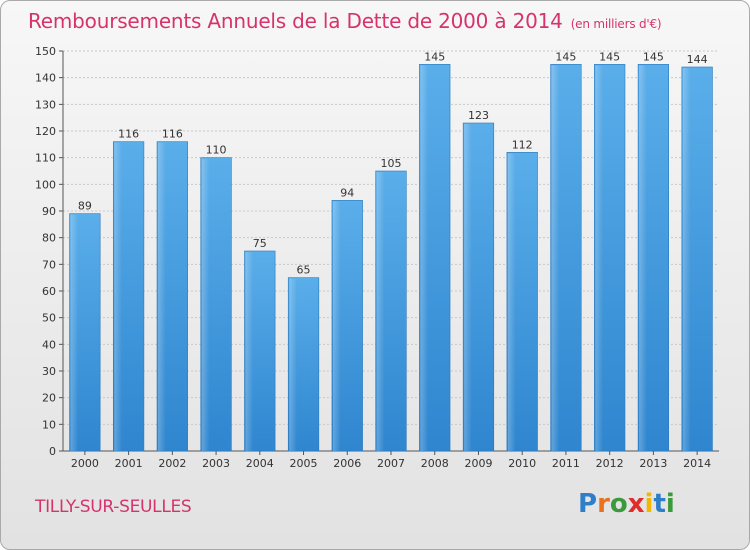  I want to click on x-tick-label-2008: 2008, so click(435, 463).